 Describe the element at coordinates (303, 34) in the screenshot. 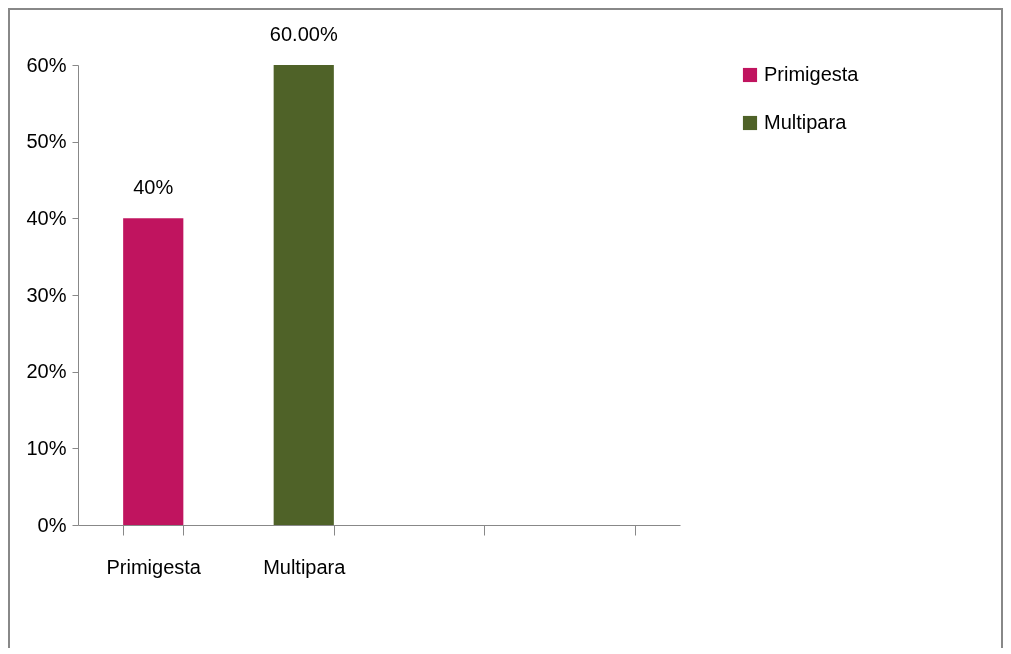

I see `data-label: 60.00%` at that location.